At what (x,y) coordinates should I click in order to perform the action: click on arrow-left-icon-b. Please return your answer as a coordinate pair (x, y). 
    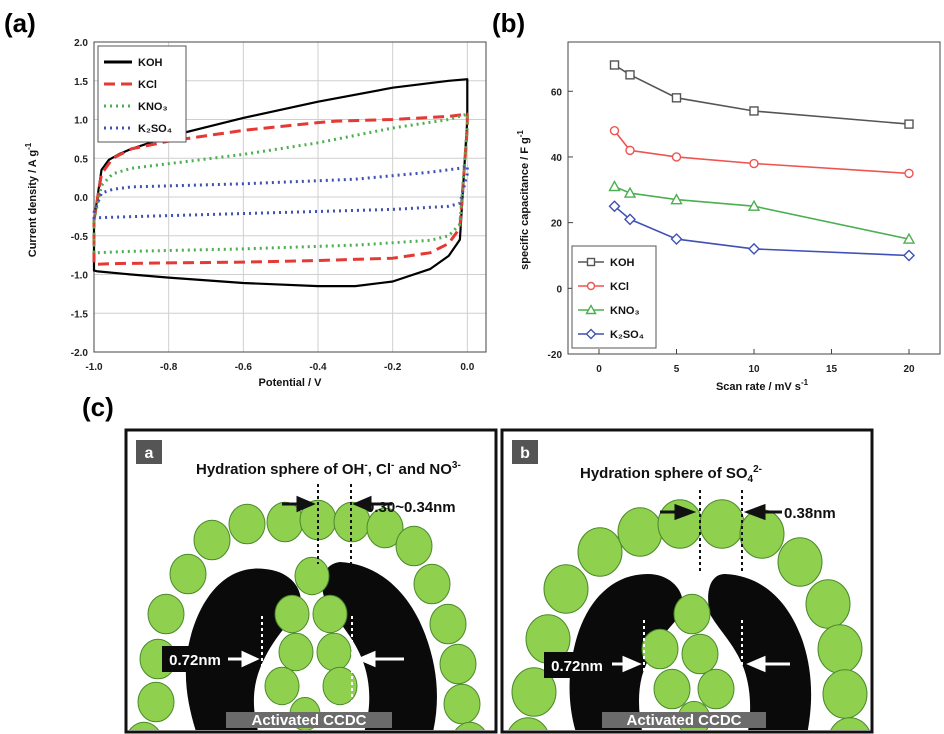
    Looking at the image, I should click on (762, 512).